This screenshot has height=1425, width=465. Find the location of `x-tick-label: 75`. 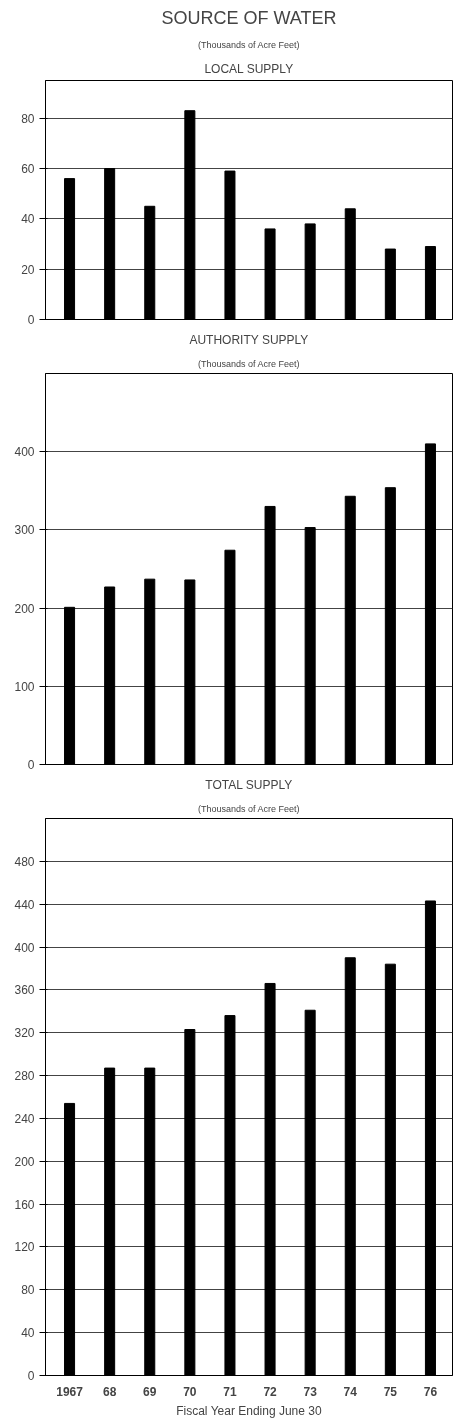

x-tick-label: 75 is located at coordinates (390, 1391).